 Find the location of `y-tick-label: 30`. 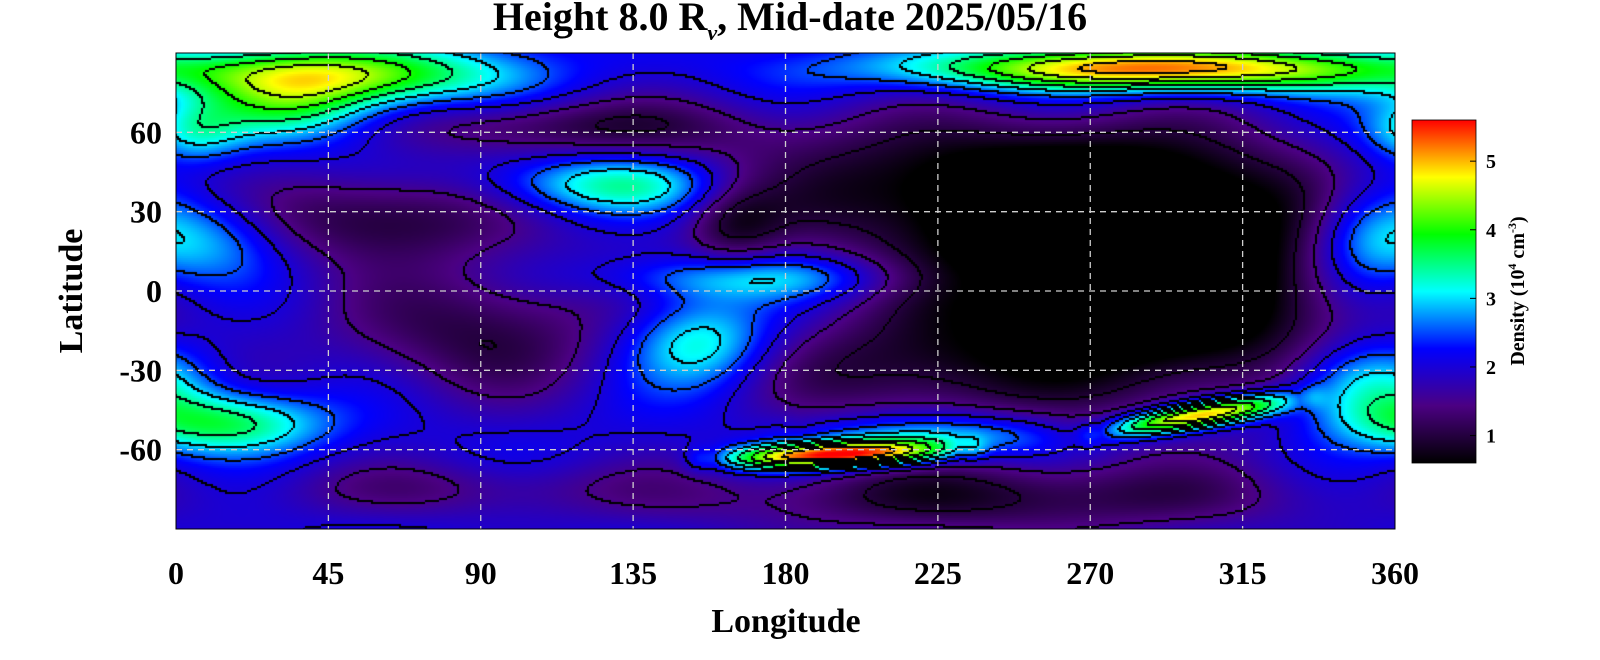

y-tick-label: 30 is located at coordinates (146, 212).